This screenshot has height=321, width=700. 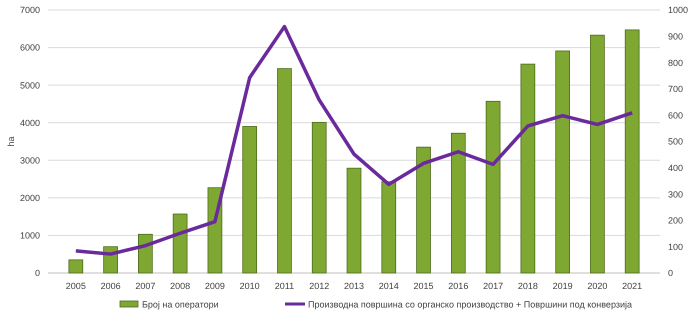 I want to click on y2-tick-label: 900, so click(x=676, y=36).